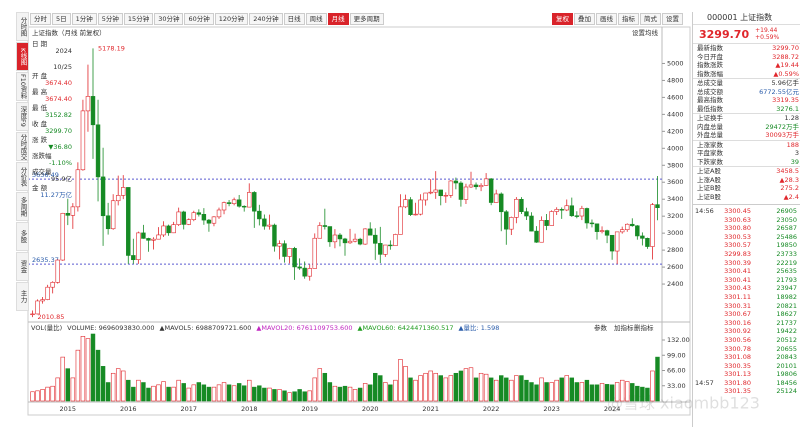 The width and height of the screenshot is (800, 427). What do you see at coordinates (786, 262) in the screenshot?
I see `tick-volume: 22219` at bounding box center [786, 262].